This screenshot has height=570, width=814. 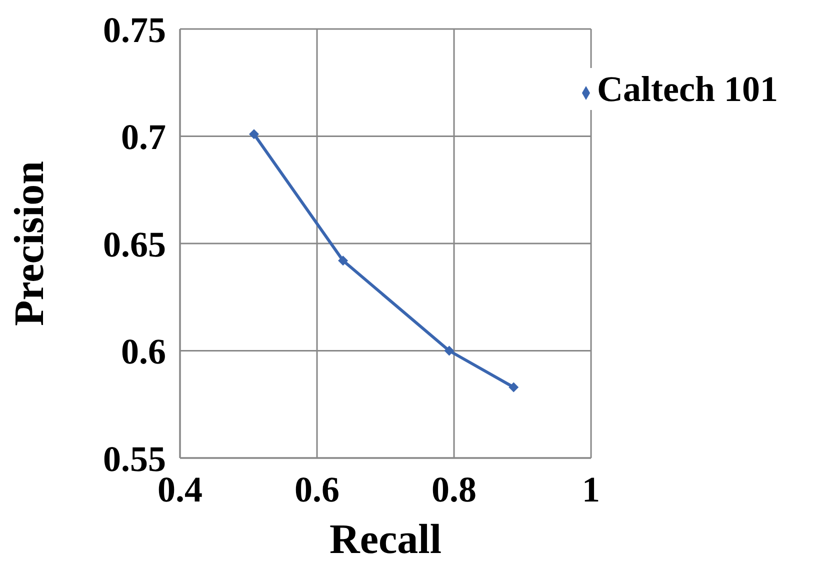 What do you see at coordinates (454, 490) in the screenshot?
I see `x-tick-label: 0.8` at bounding box center [454, 490].